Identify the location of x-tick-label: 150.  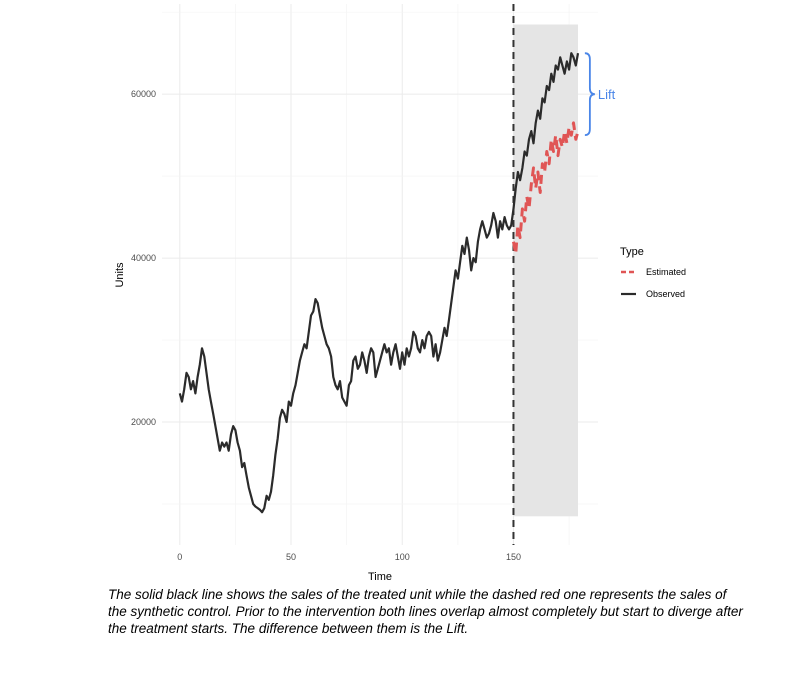
(513, 557).